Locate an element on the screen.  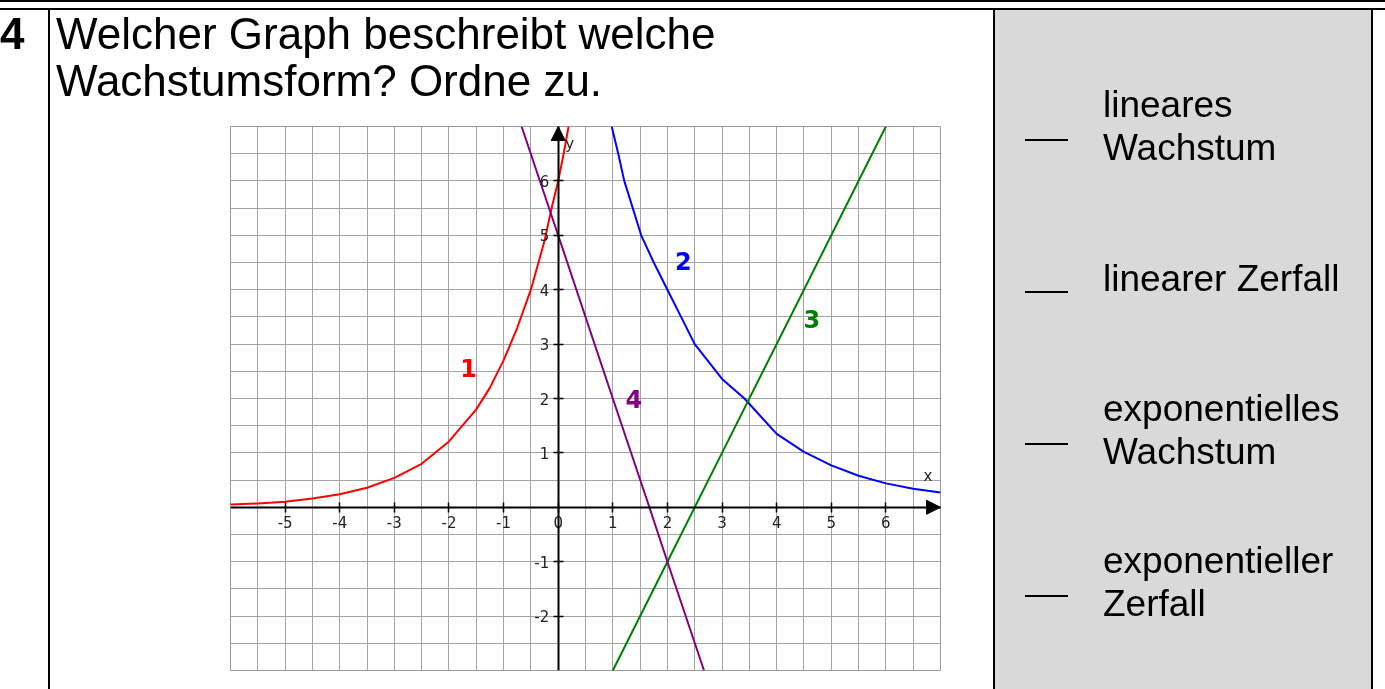
series-label: 4 is located at coordinates (634, 399).